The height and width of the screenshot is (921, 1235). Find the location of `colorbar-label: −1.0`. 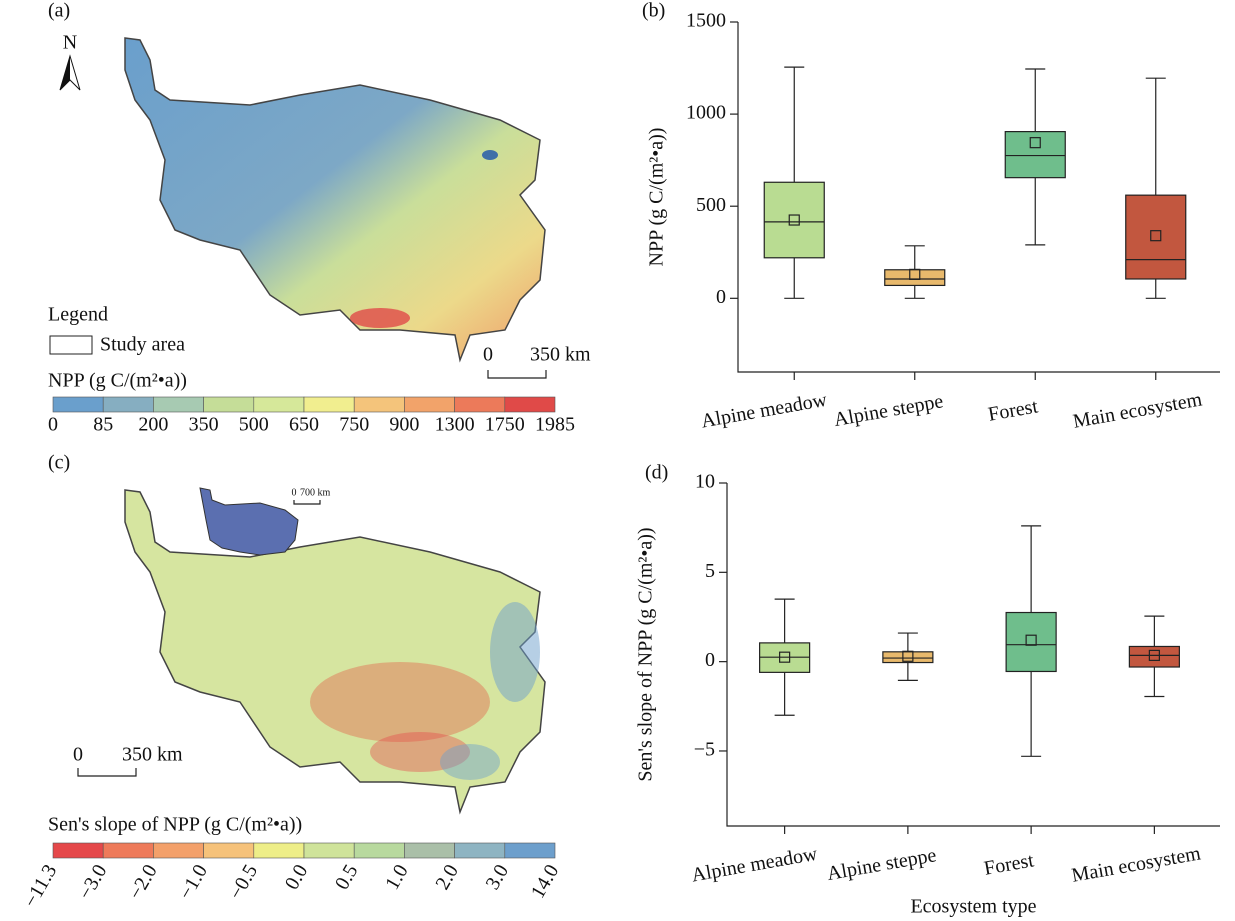

colorbar-label: −1.0 is located at coordinates (193, 882).